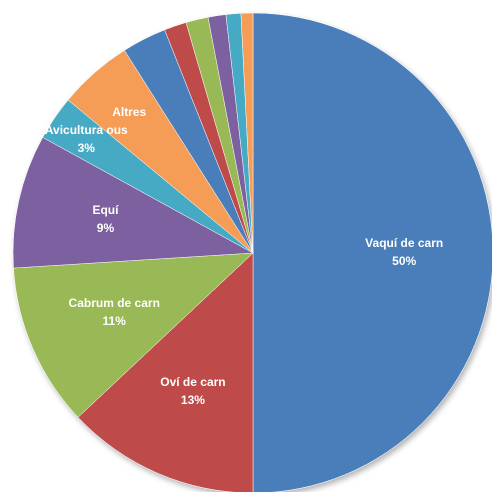  Describe the element at coordinates (115, 321) in the screenshot. I see `value-label: 11%` at that location.